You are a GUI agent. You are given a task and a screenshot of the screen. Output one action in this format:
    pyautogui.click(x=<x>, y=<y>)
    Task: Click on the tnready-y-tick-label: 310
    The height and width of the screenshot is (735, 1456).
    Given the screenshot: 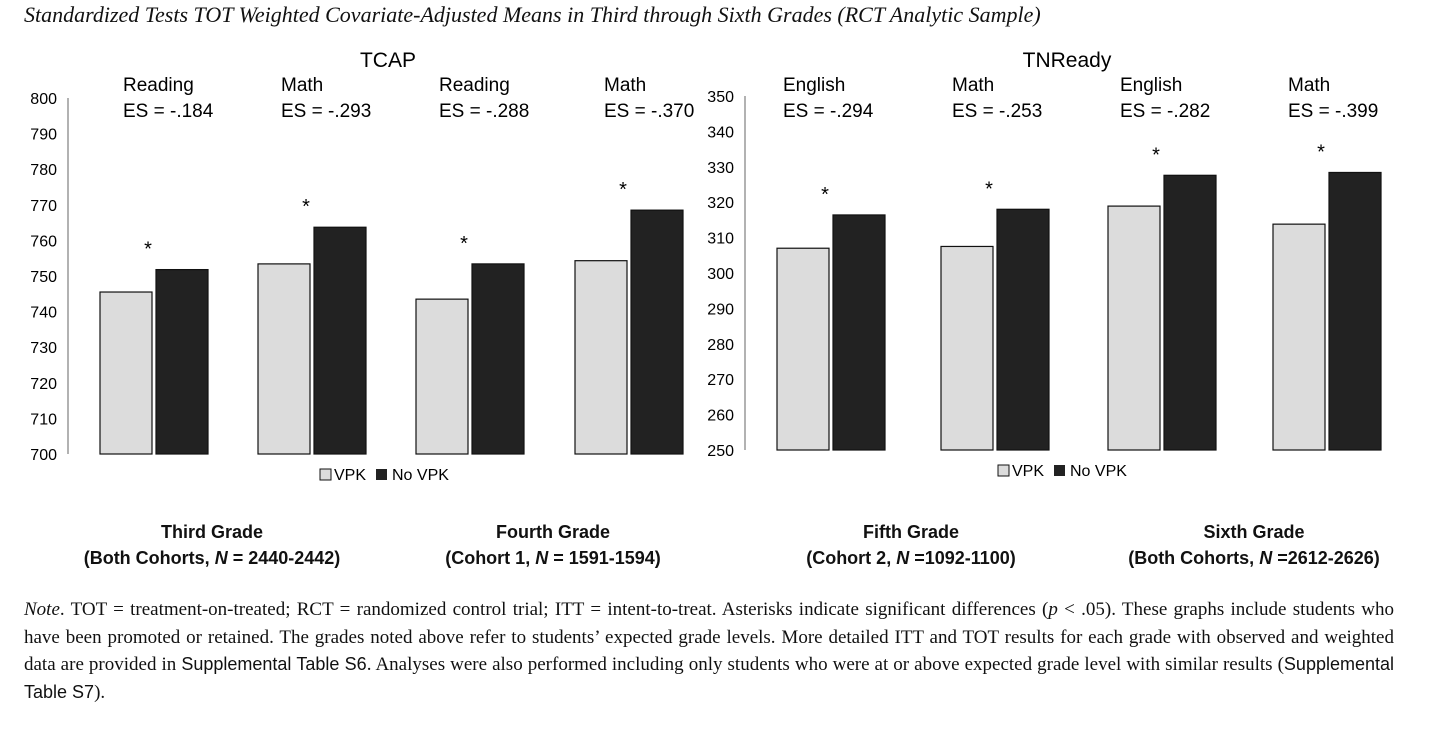 What is the action you would take?
    pyautogui.click(x=720, y=239)
    